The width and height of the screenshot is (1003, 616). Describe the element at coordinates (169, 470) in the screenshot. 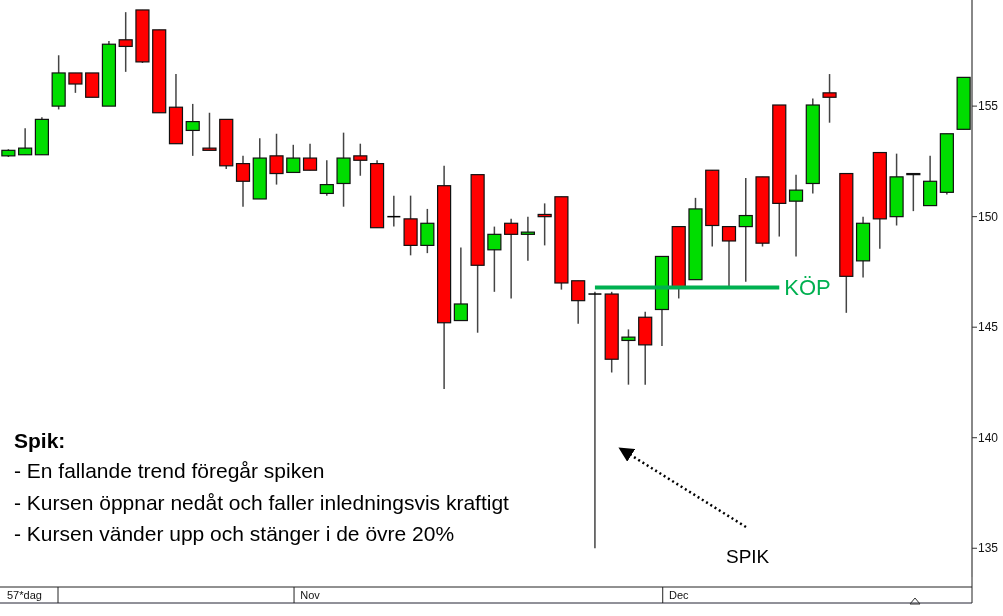

I see `annotation: - En fallande trend föregår spiken` at that location.